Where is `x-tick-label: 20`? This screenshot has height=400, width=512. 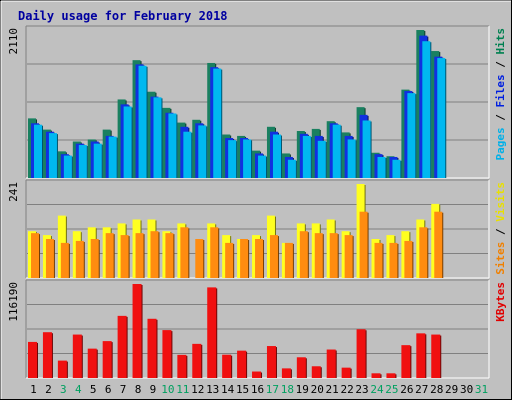
x-tick-label: 20 is located at coordinates (317, 389).